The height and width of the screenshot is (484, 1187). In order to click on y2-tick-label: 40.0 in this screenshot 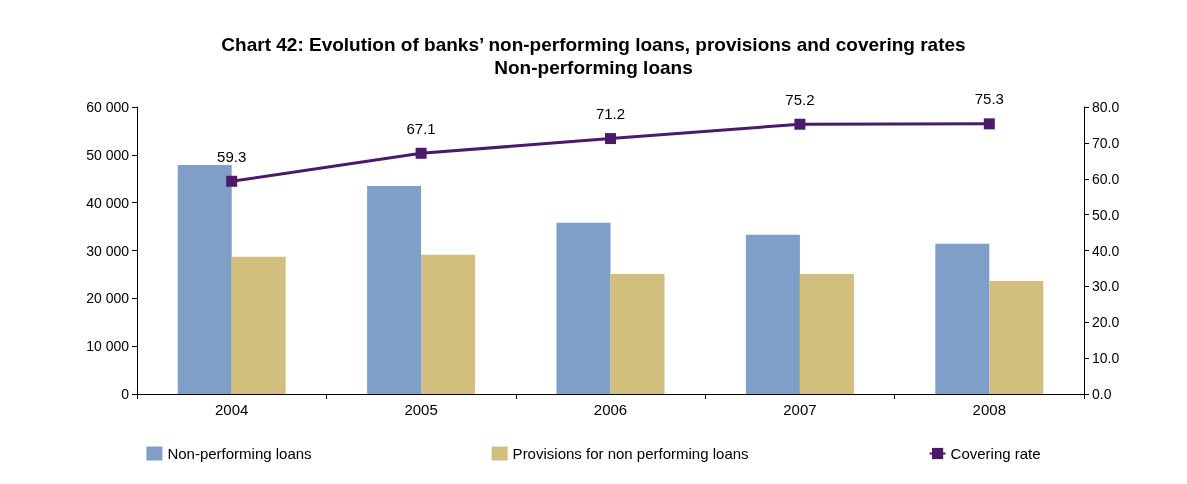, I will do `click(1106, 250)`.